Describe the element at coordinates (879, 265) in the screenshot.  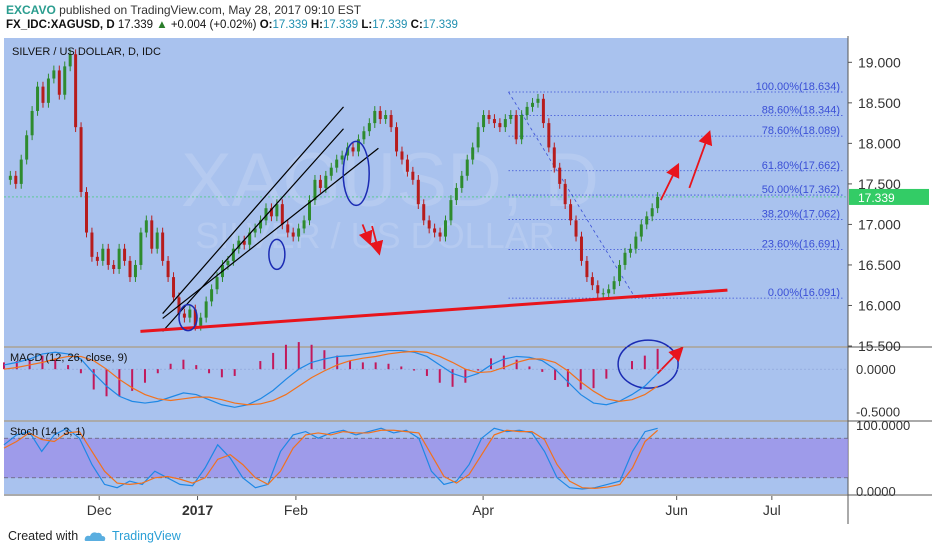
I see `price-tick-label: 16.500` at that location.